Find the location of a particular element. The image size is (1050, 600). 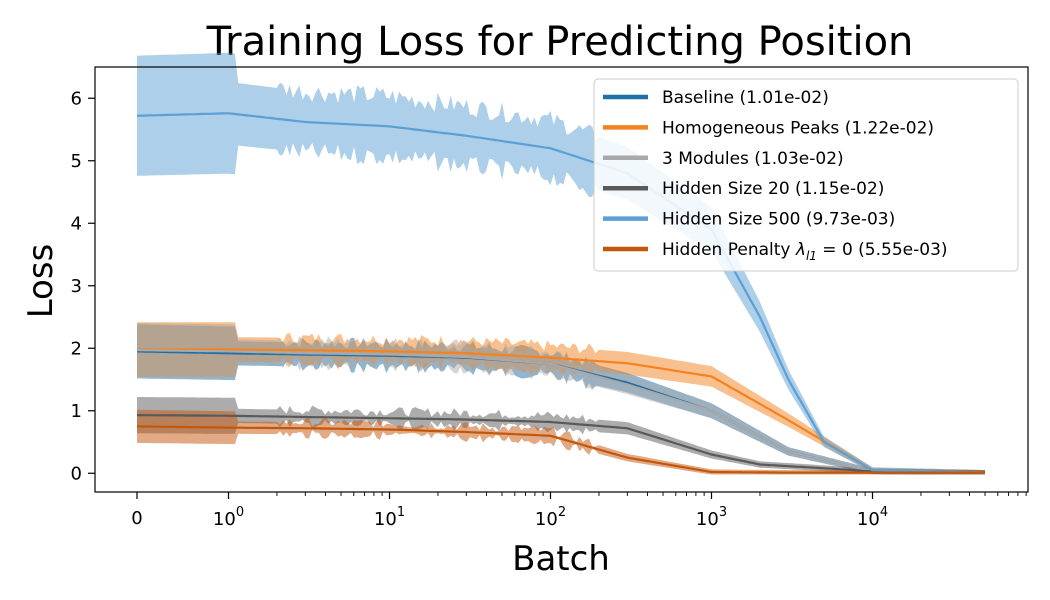

legend-box is located at coordinates (806, 175).